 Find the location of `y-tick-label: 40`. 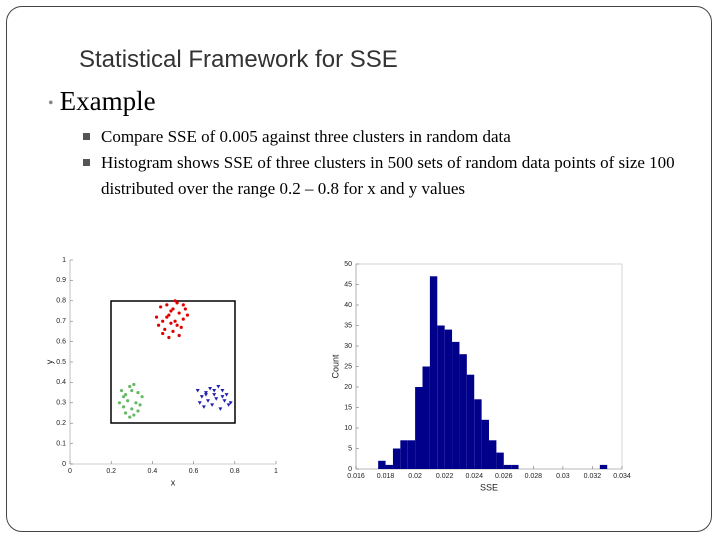

y-tick-label: 40 is located at coordinates (348, 305).